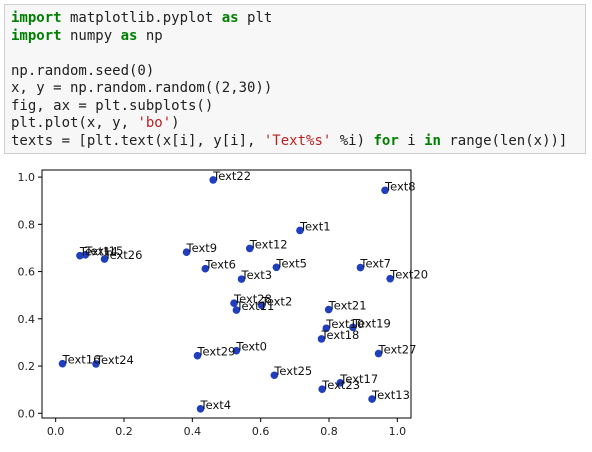  Describe the element at coordinates (91, 35) in the screenshot. I see `code-token: numpy` at that location.